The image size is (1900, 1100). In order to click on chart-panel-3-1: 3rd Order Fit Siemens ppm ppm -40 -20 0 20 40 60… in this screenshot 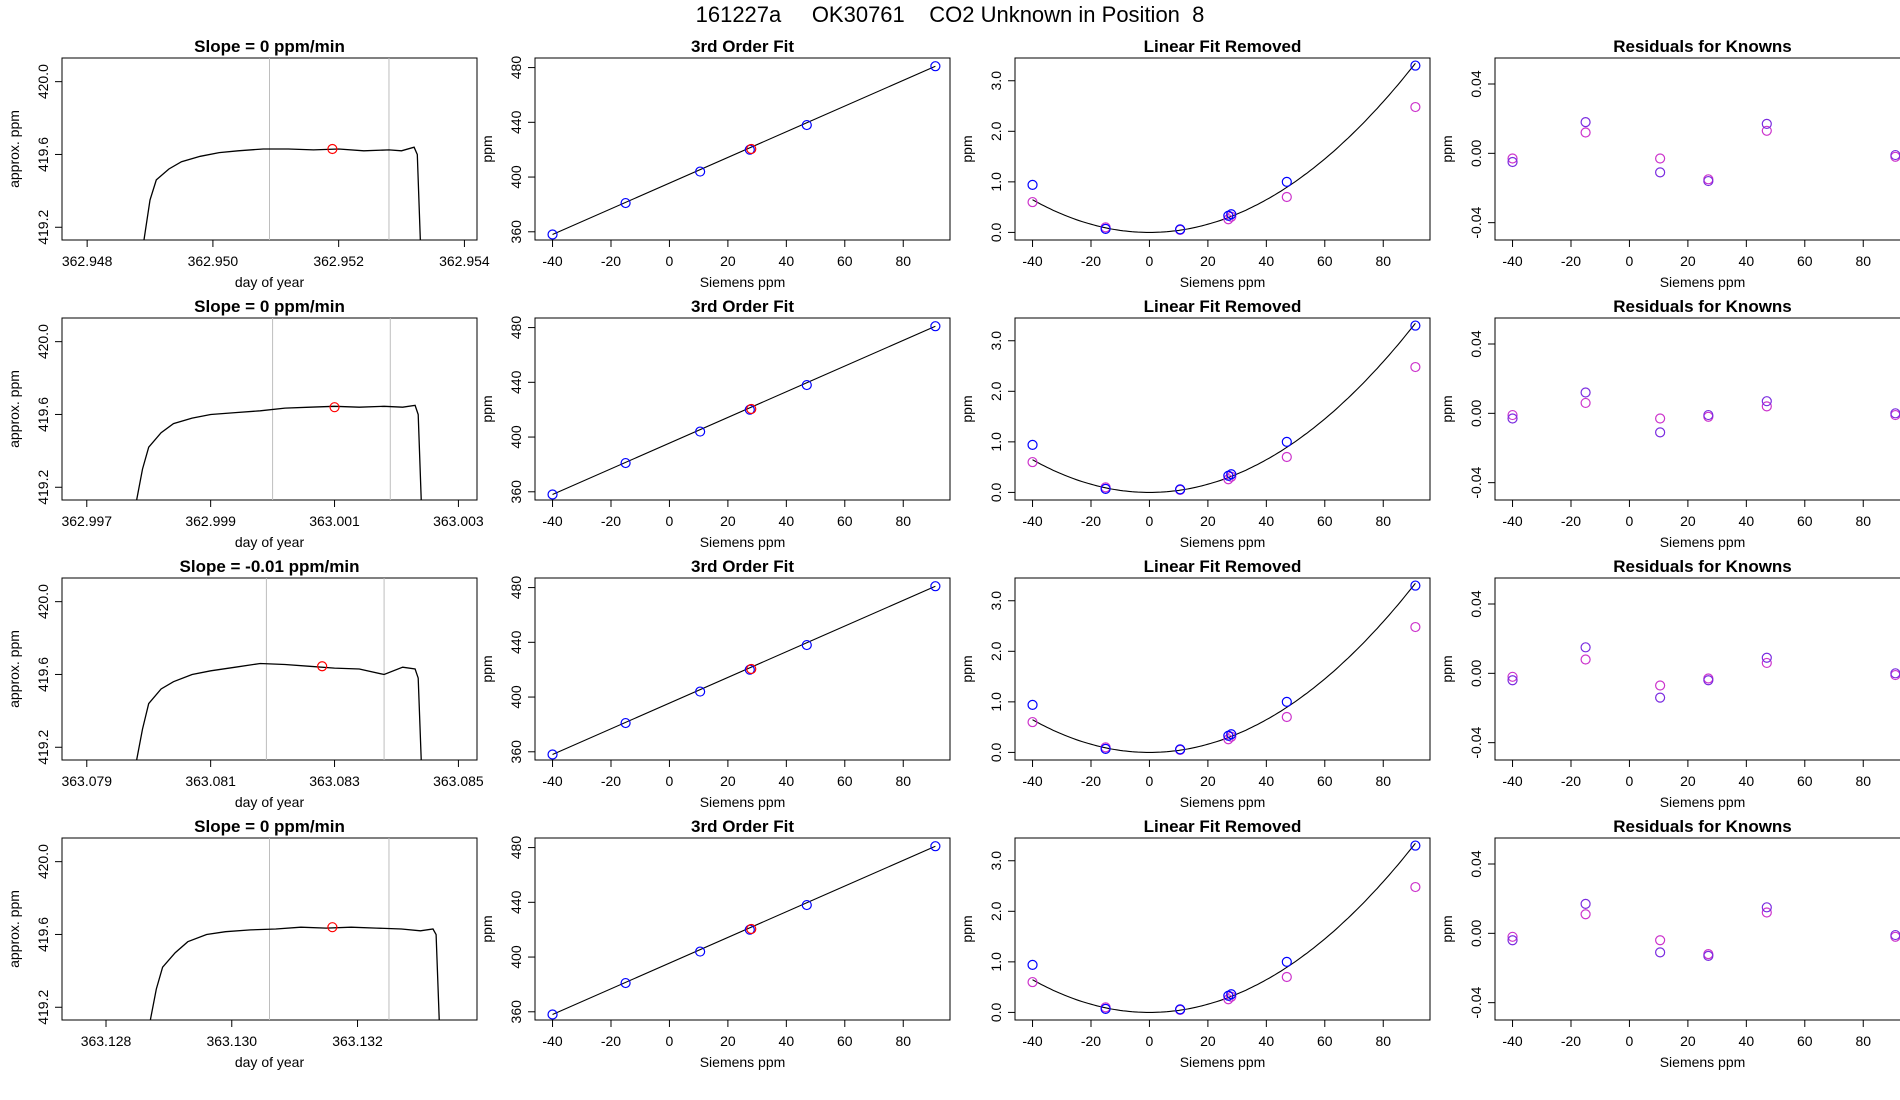, I will do `click(715, 943)`.